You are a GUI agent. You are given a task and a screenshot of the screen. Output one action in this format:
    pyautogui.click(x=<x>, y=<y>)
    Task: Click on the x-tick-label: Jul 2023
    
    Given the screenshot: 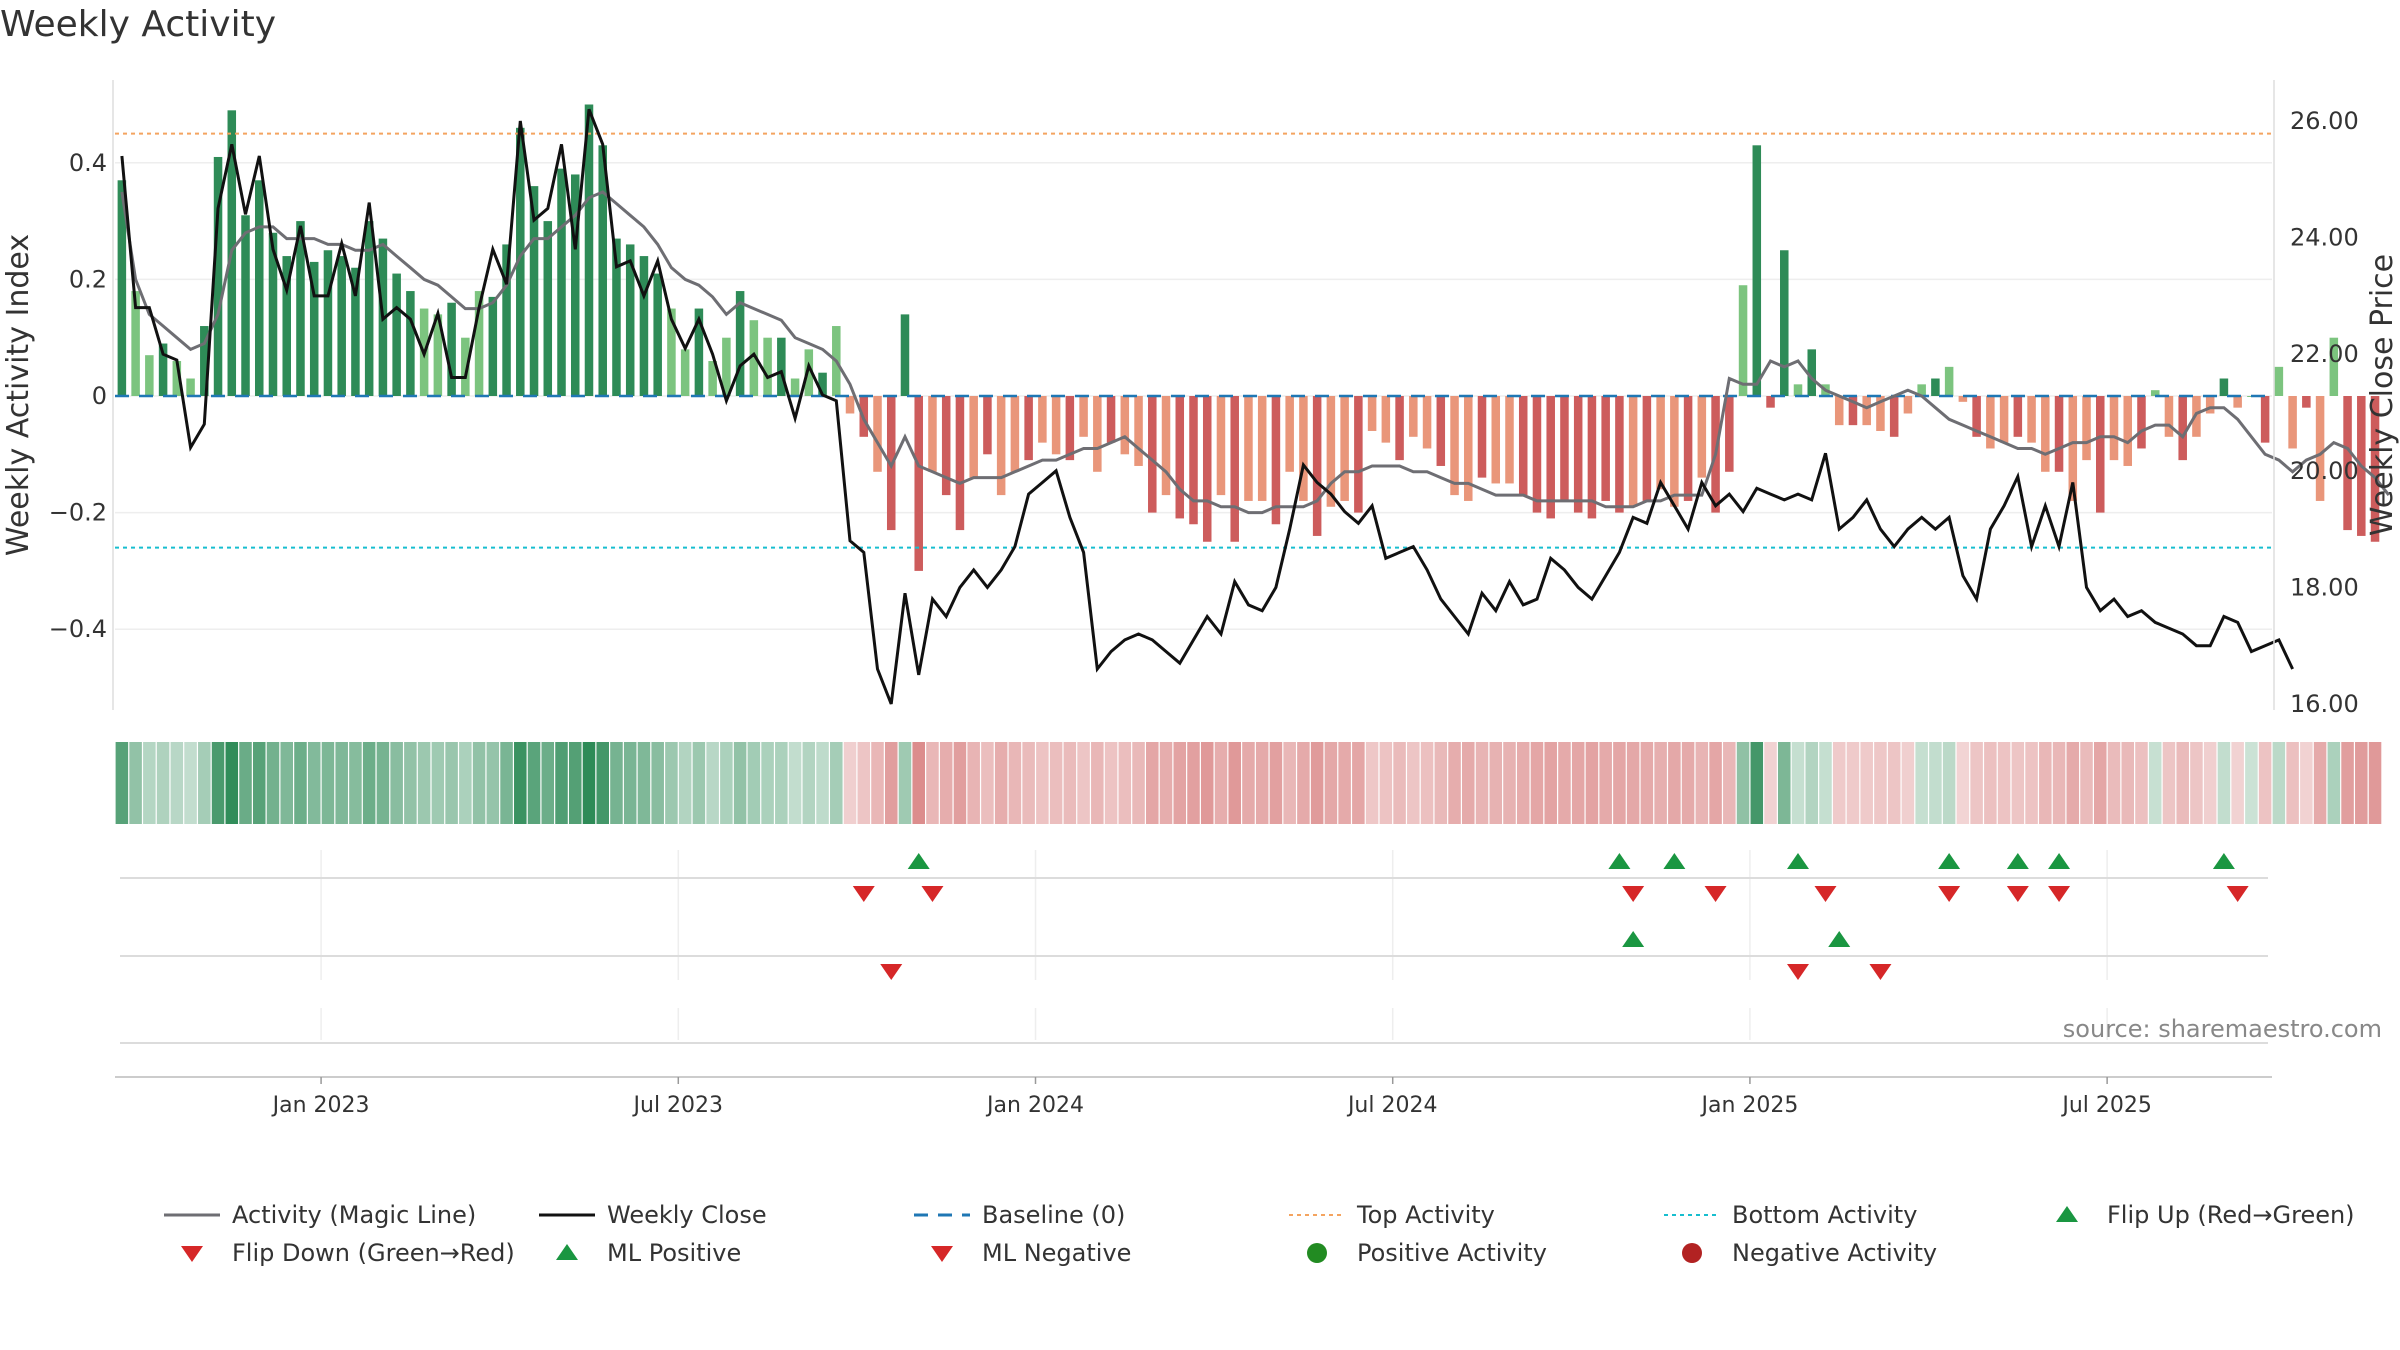 What is the action you would take?
    pyautogui.click(x=678, y=1105)
    